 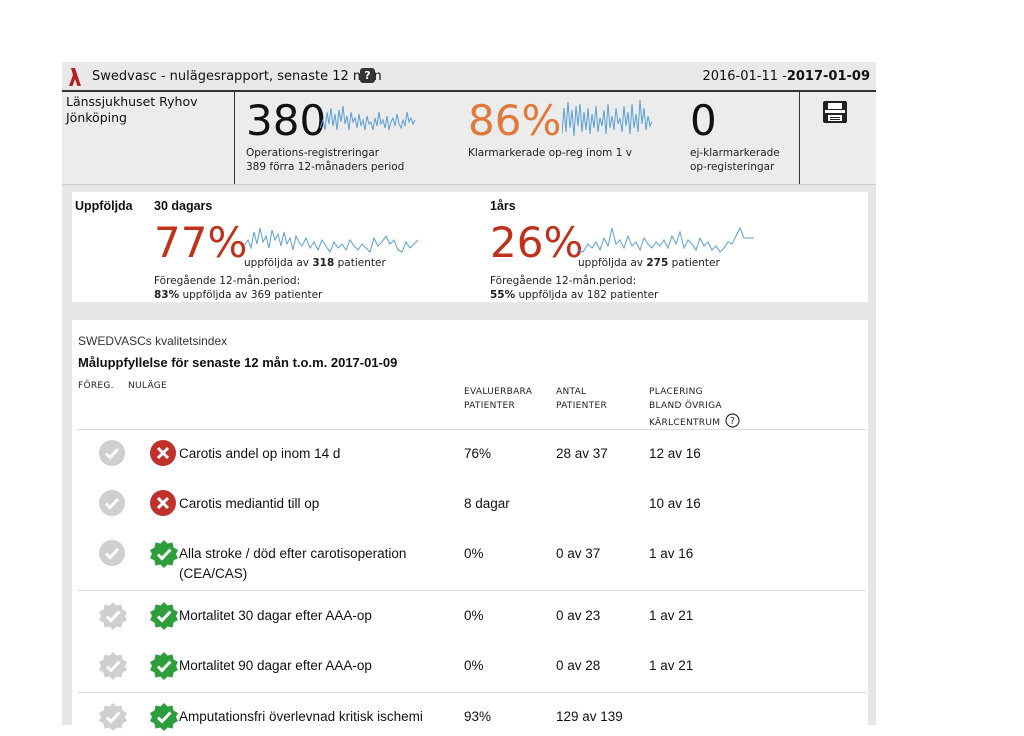 What do you see at coordinates (503, 206) in the screenshot?
I see `followup-1y-label: 1års` at bounding box center [503, 206].